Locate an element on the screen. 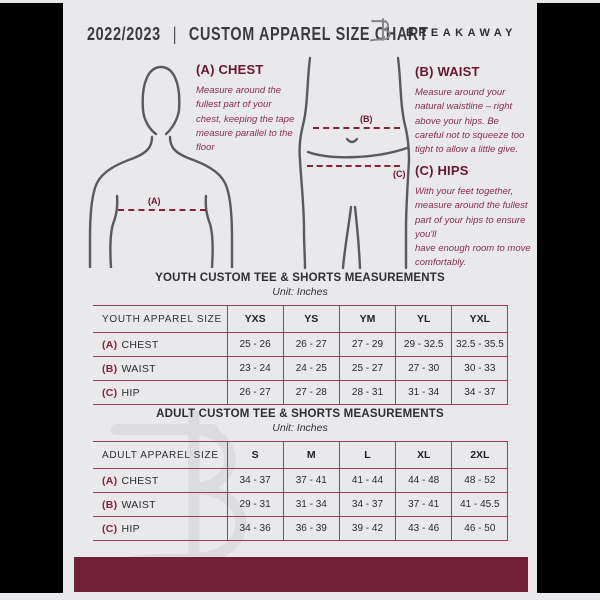  adult-column-header: M is located at coordinates (311, 455).